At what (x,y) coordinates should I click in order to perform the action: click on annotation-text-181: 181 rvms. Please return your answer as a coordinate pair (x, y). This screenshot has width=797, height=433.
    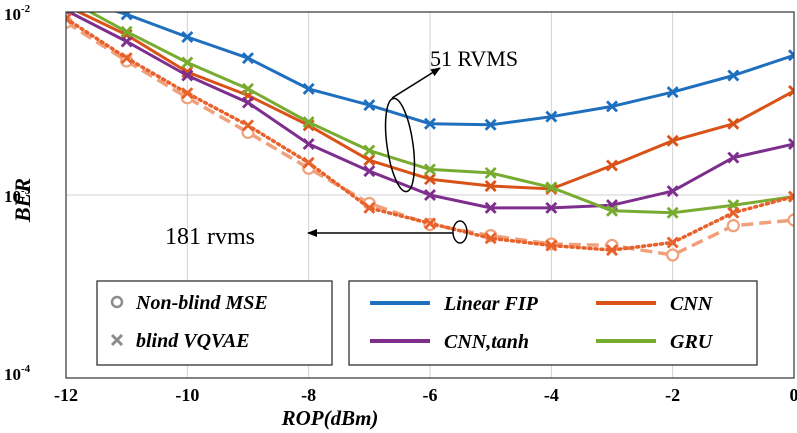
    Looking at the image, I should click on (210, 237).